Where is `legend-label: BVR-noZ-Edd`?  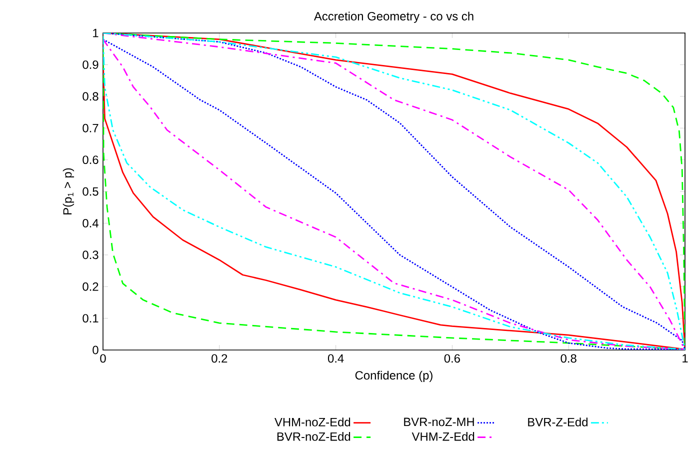
legend-label: BVR-noZ-Edd is located at coordinates (313, 436).